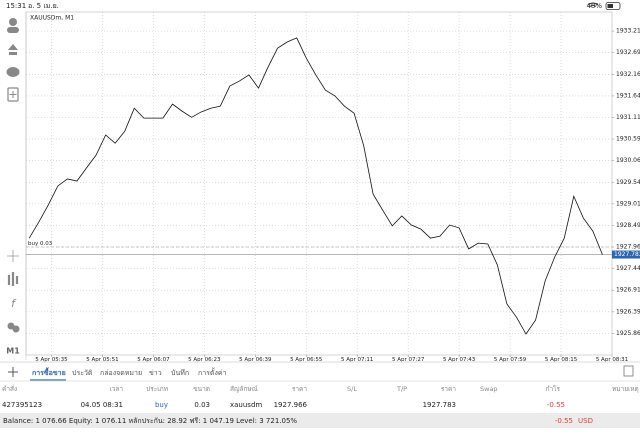 This screenshot has height=447, width=640. I want to click on x-tick-label: 5 Apr 06:55, so click(306, 360).